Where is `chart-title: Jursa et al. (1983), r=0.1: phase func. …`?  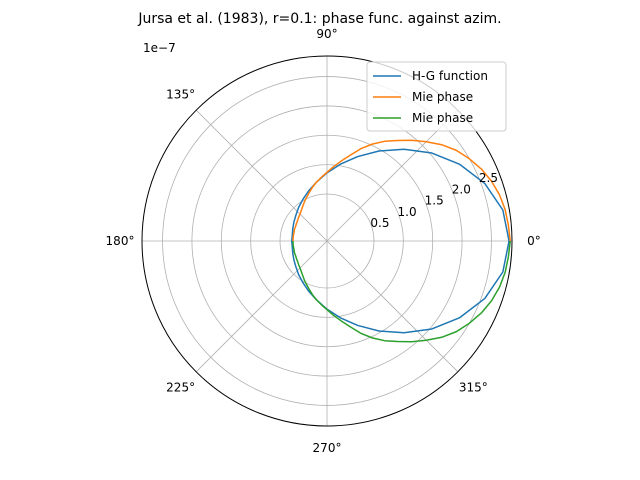 chart-title: Jursa et al. (1983), r=0.1: phase func. … is located at coordinates (319, 19).